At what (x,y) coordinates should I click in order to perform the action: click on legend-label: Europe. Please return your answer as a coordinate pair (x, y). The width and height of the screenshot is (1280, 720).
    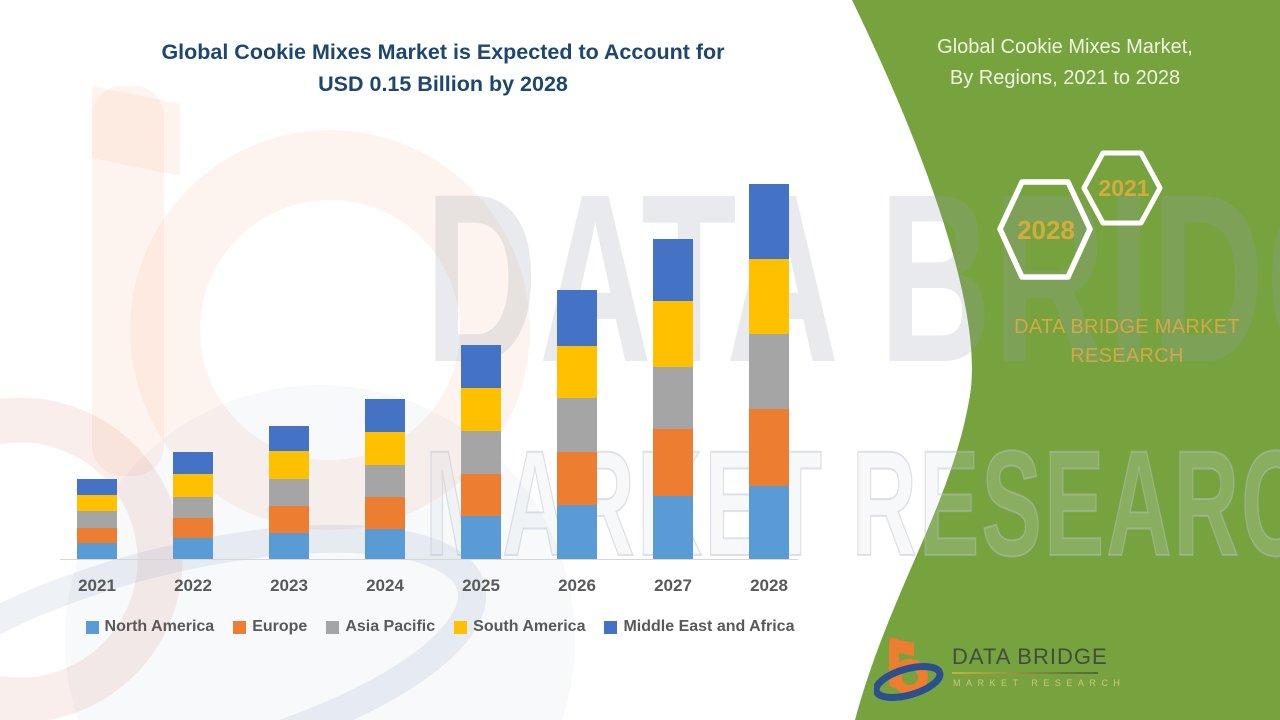
    Looking at the image, I should click on (280, 626).